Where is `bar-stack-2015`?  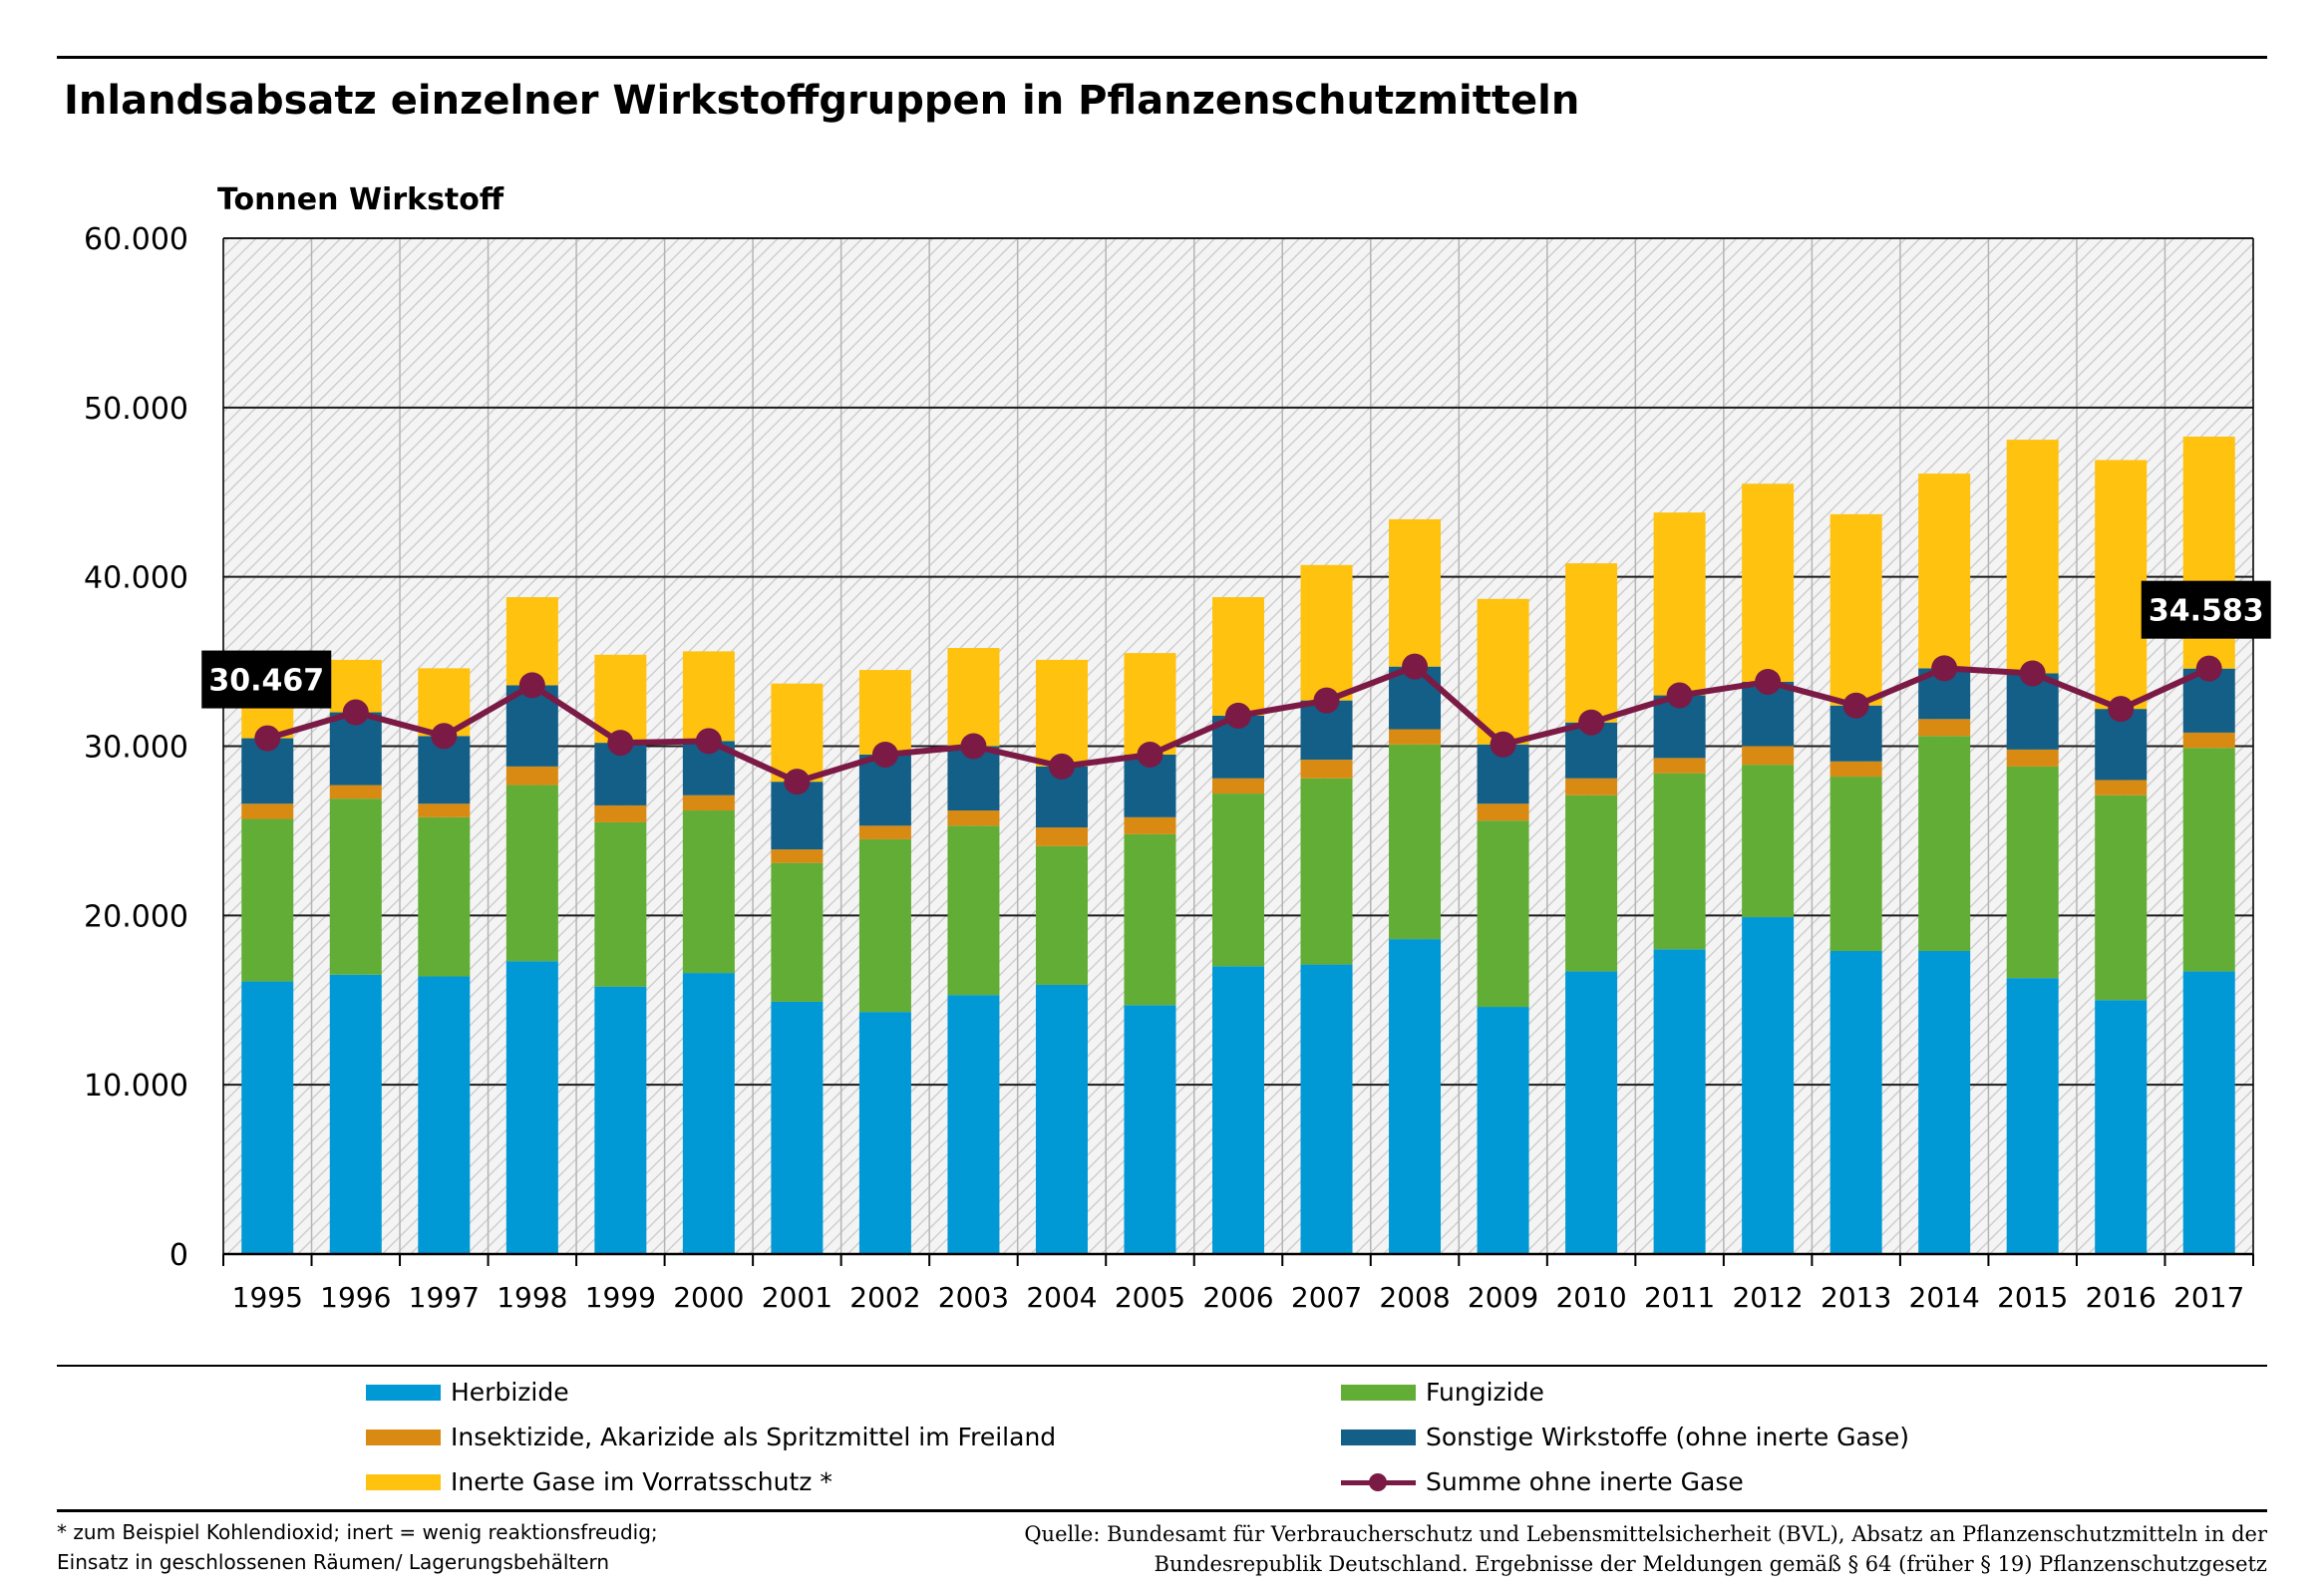
bar-stack-2015 is located at coordinates (2032, 847).